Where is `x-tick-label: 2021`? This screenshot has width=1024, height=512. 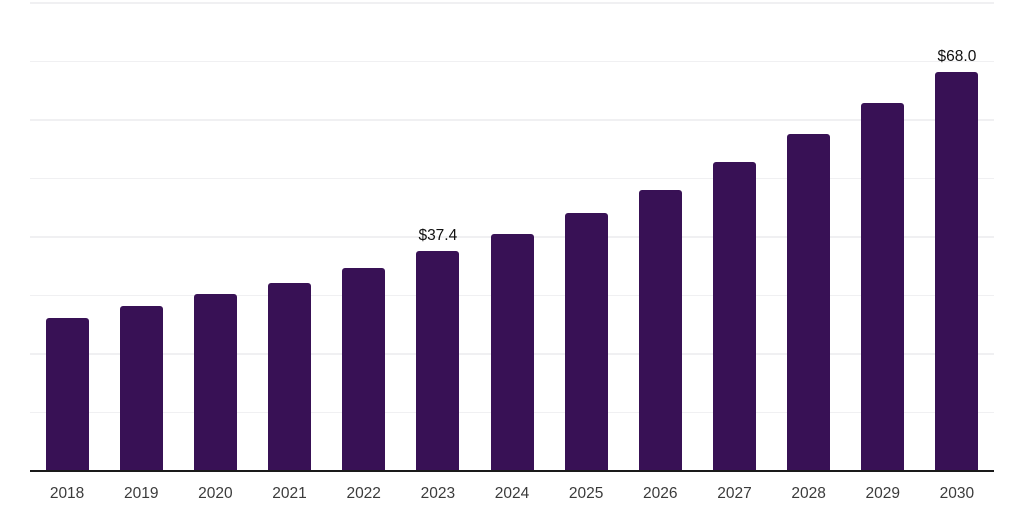
x-tick-label: 2021 is located at coordinates (289, 493).